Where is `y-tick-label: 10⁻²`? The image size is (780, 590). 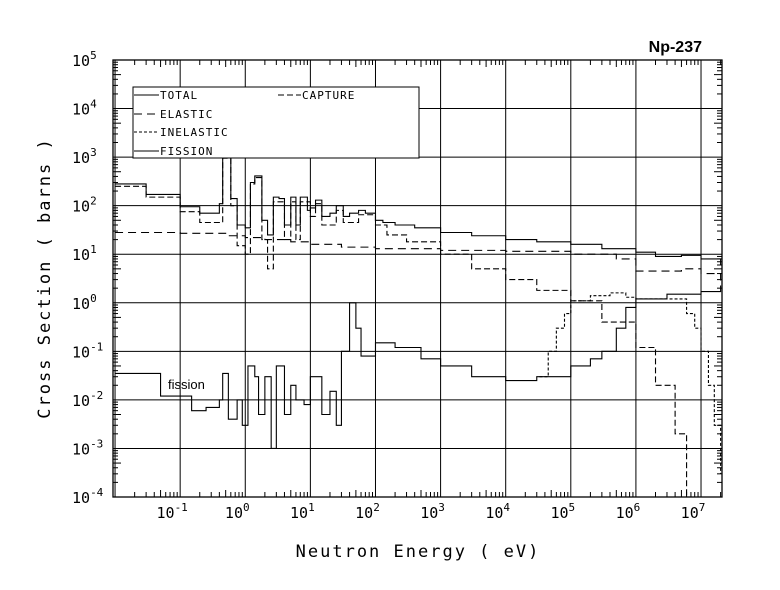
y-tick-label: 10⁻² is located at coordinates (87, 399).